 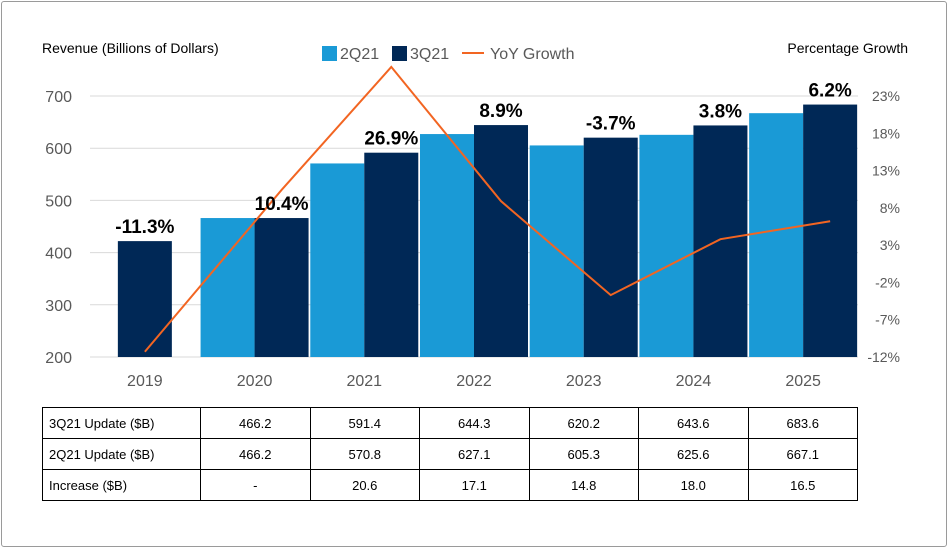 What do you see at coordinates (694, 381) in the screenshot?
I see `x-tick-label: 2024` at bounding box center [694, 381].